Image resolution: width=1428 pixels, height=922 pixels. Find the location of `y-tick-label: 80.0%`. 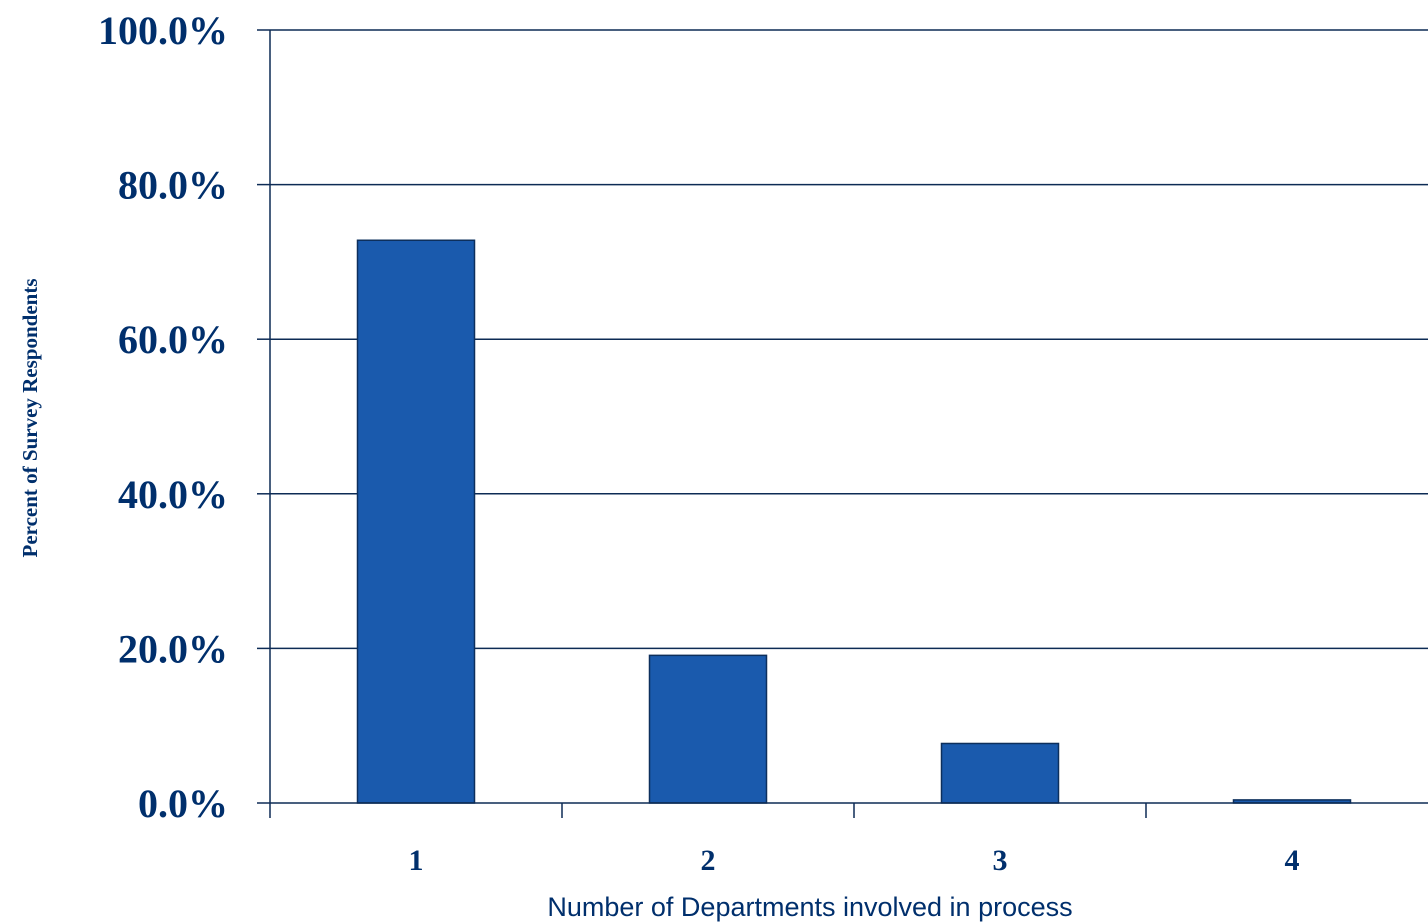

y-tick-label: 80.0% is located at coordinates (173, 185).